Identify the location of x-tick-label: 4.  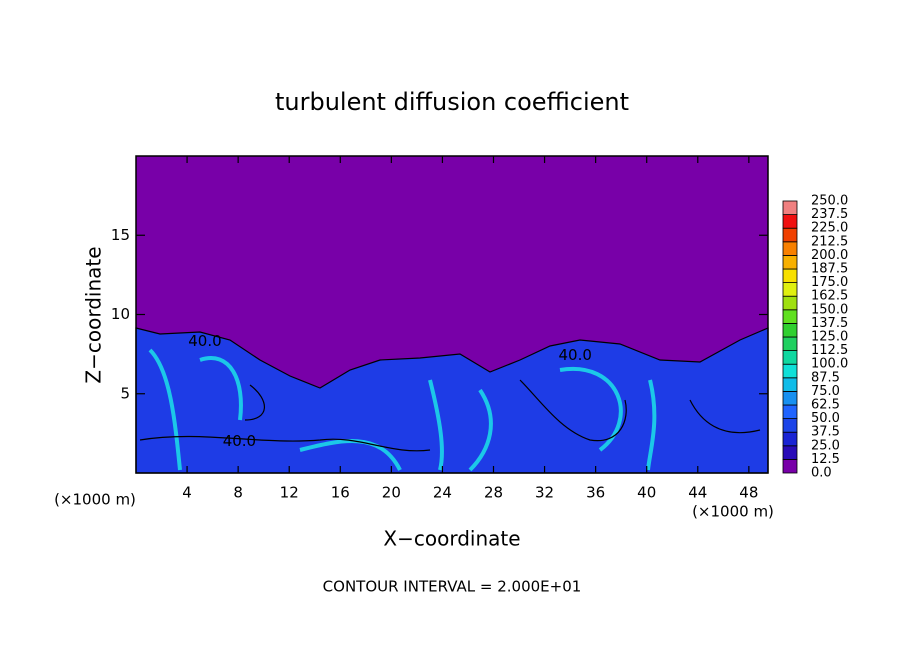
(187, 493).